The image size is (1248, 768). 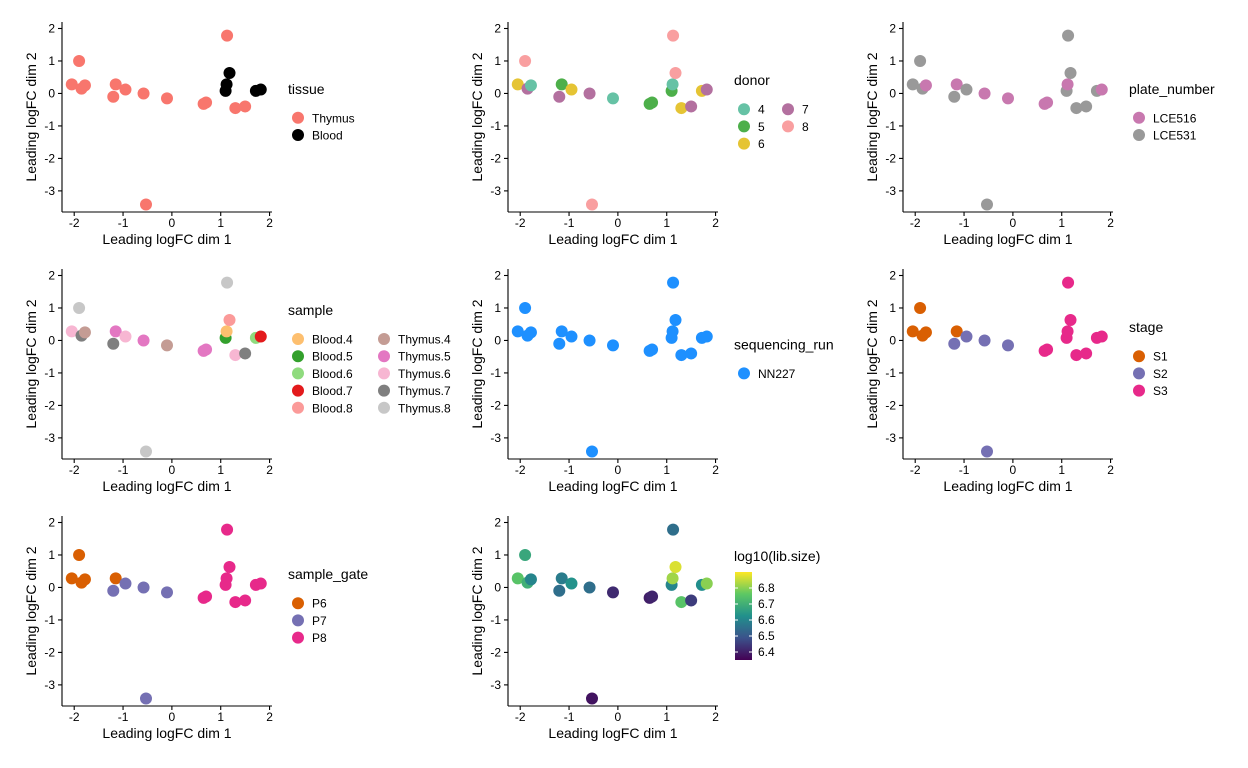 I want to click on colorbar-label: 6.8, so click(x=766, y=588).